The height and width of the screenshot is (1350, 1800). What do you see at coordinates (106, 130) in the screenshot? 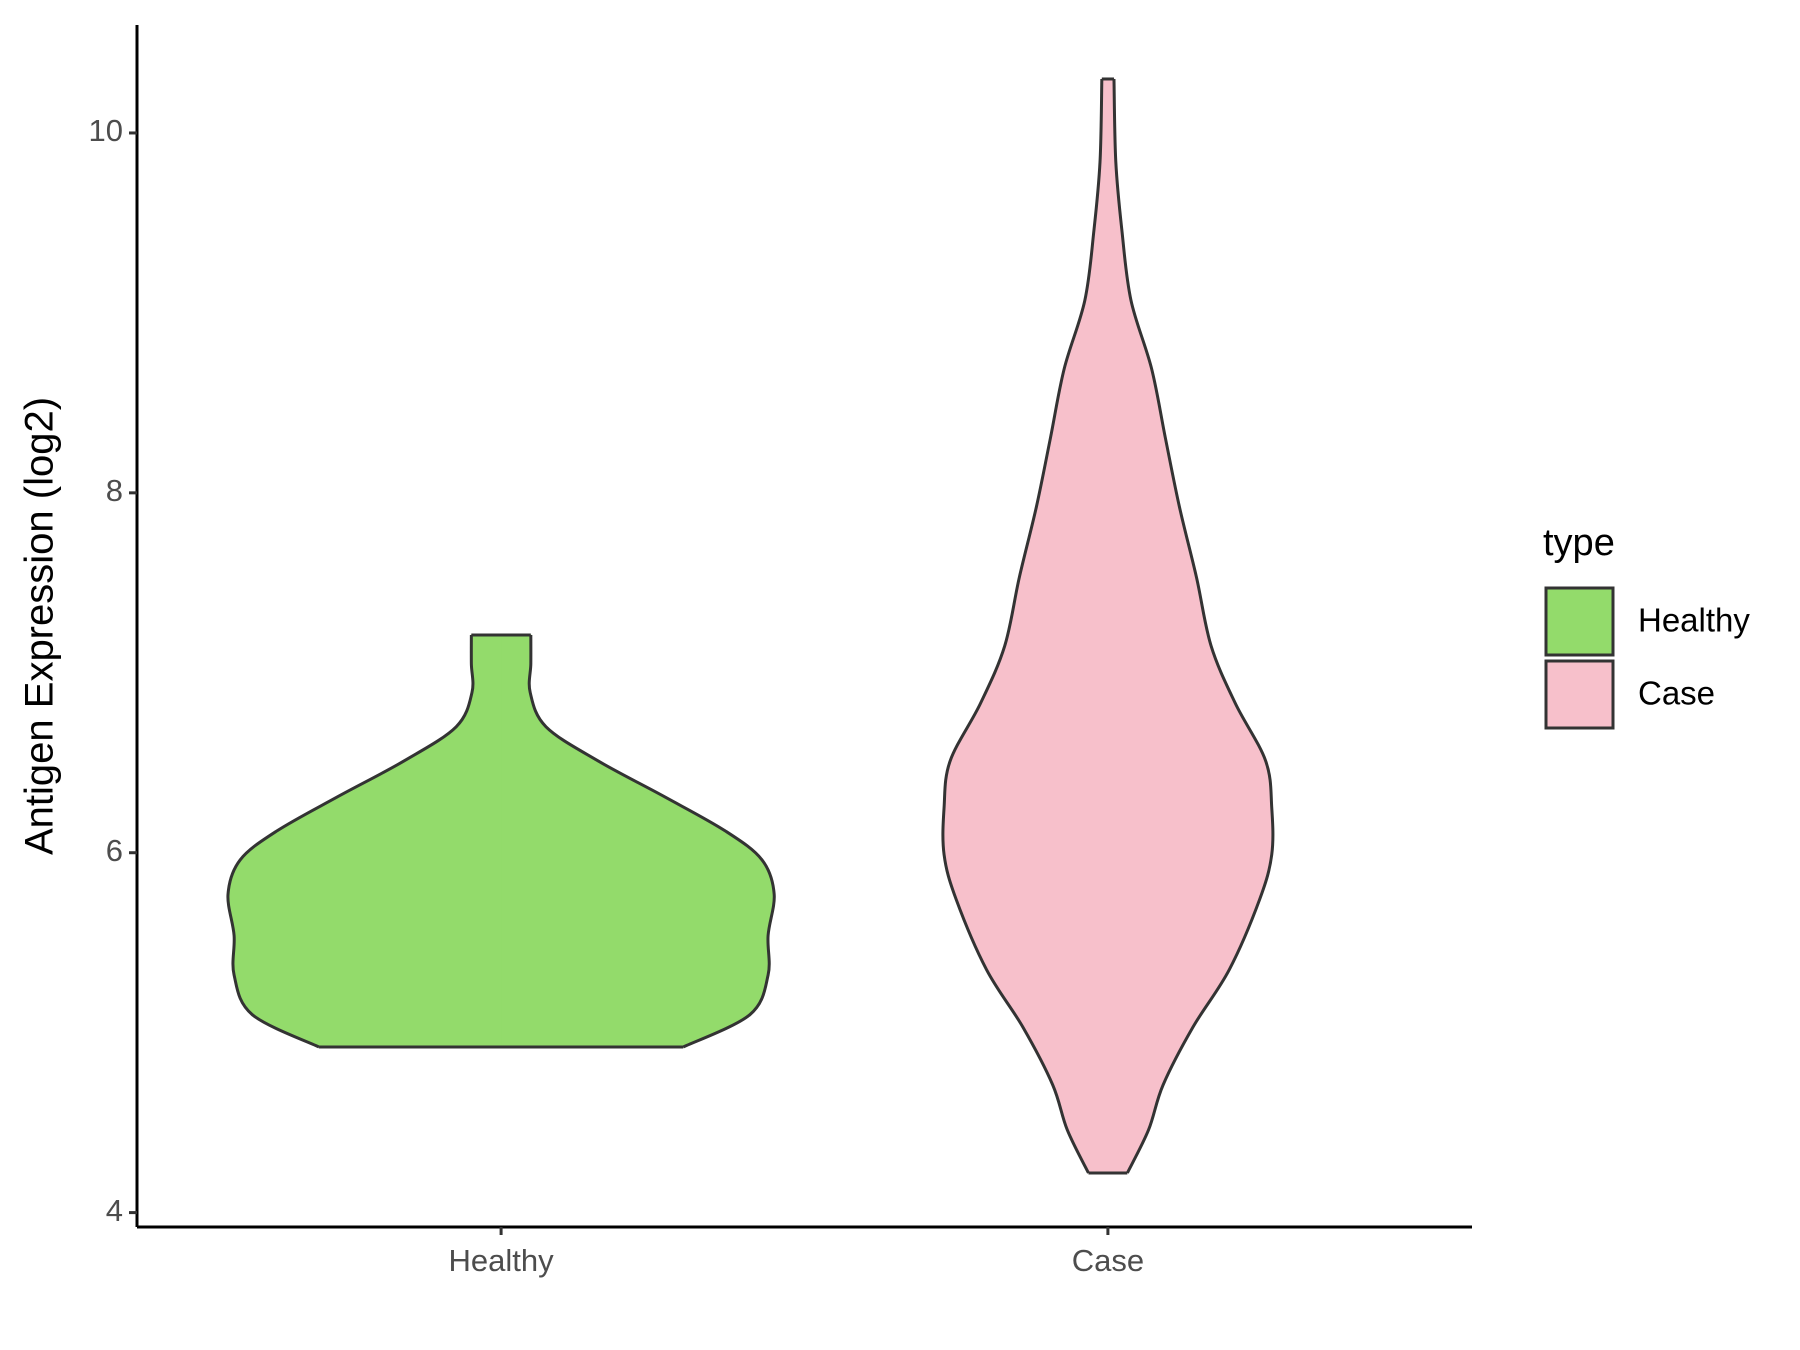
I see `y-tick-label: 10` at bounding box center [106, 130].